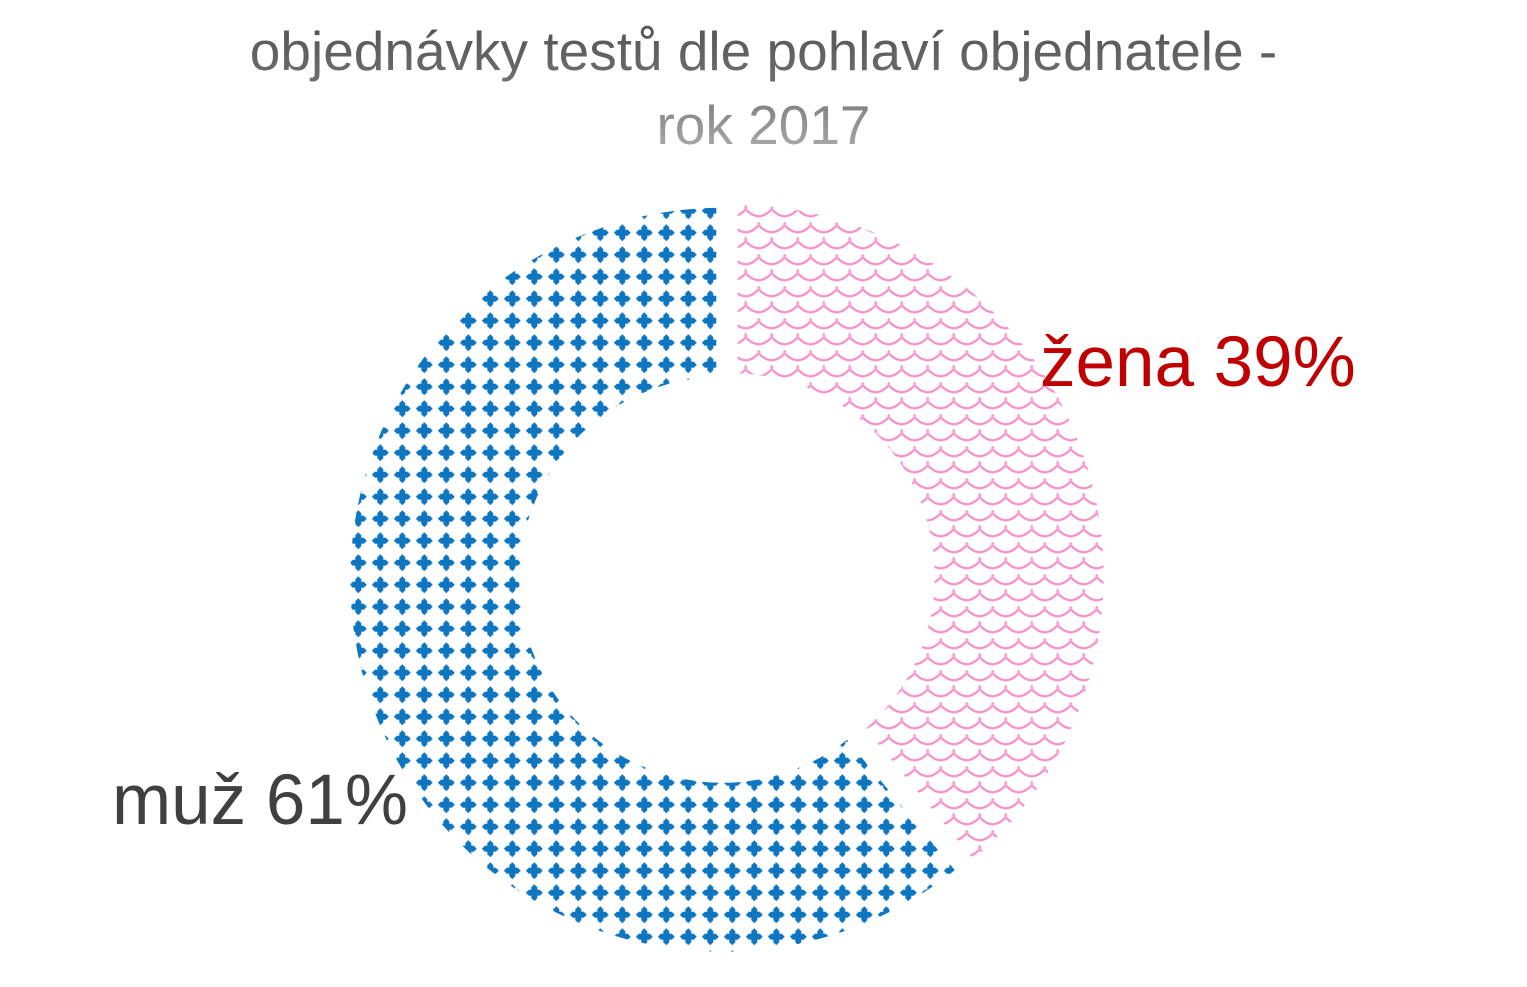  Describe the element at coordinates (260, 800) in the screenshot. I see `data-label-muz: muž 61%` at that location.